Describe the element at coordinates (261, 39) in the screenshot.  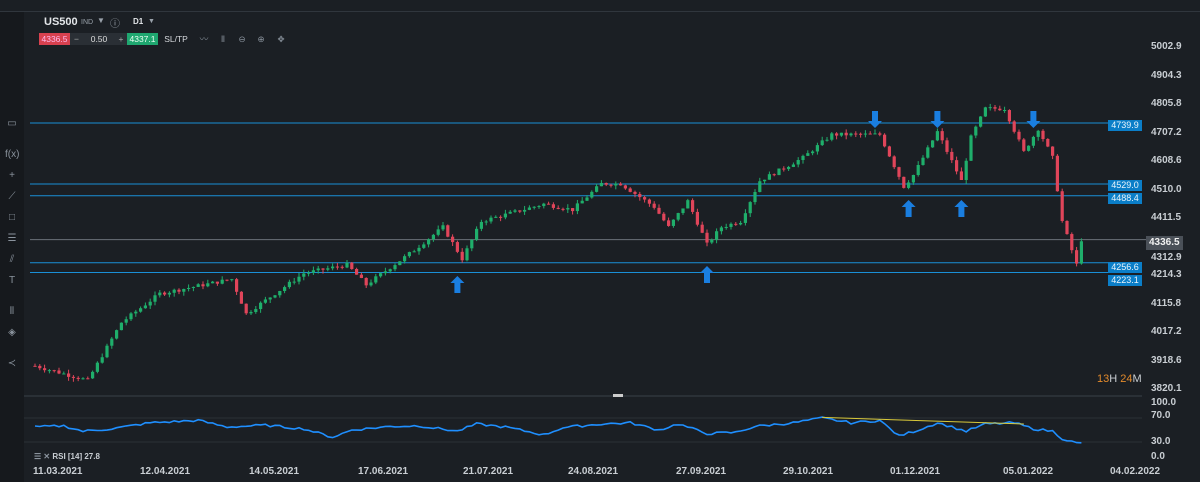
I see `zoom-in-icon: ⊕` at that location.